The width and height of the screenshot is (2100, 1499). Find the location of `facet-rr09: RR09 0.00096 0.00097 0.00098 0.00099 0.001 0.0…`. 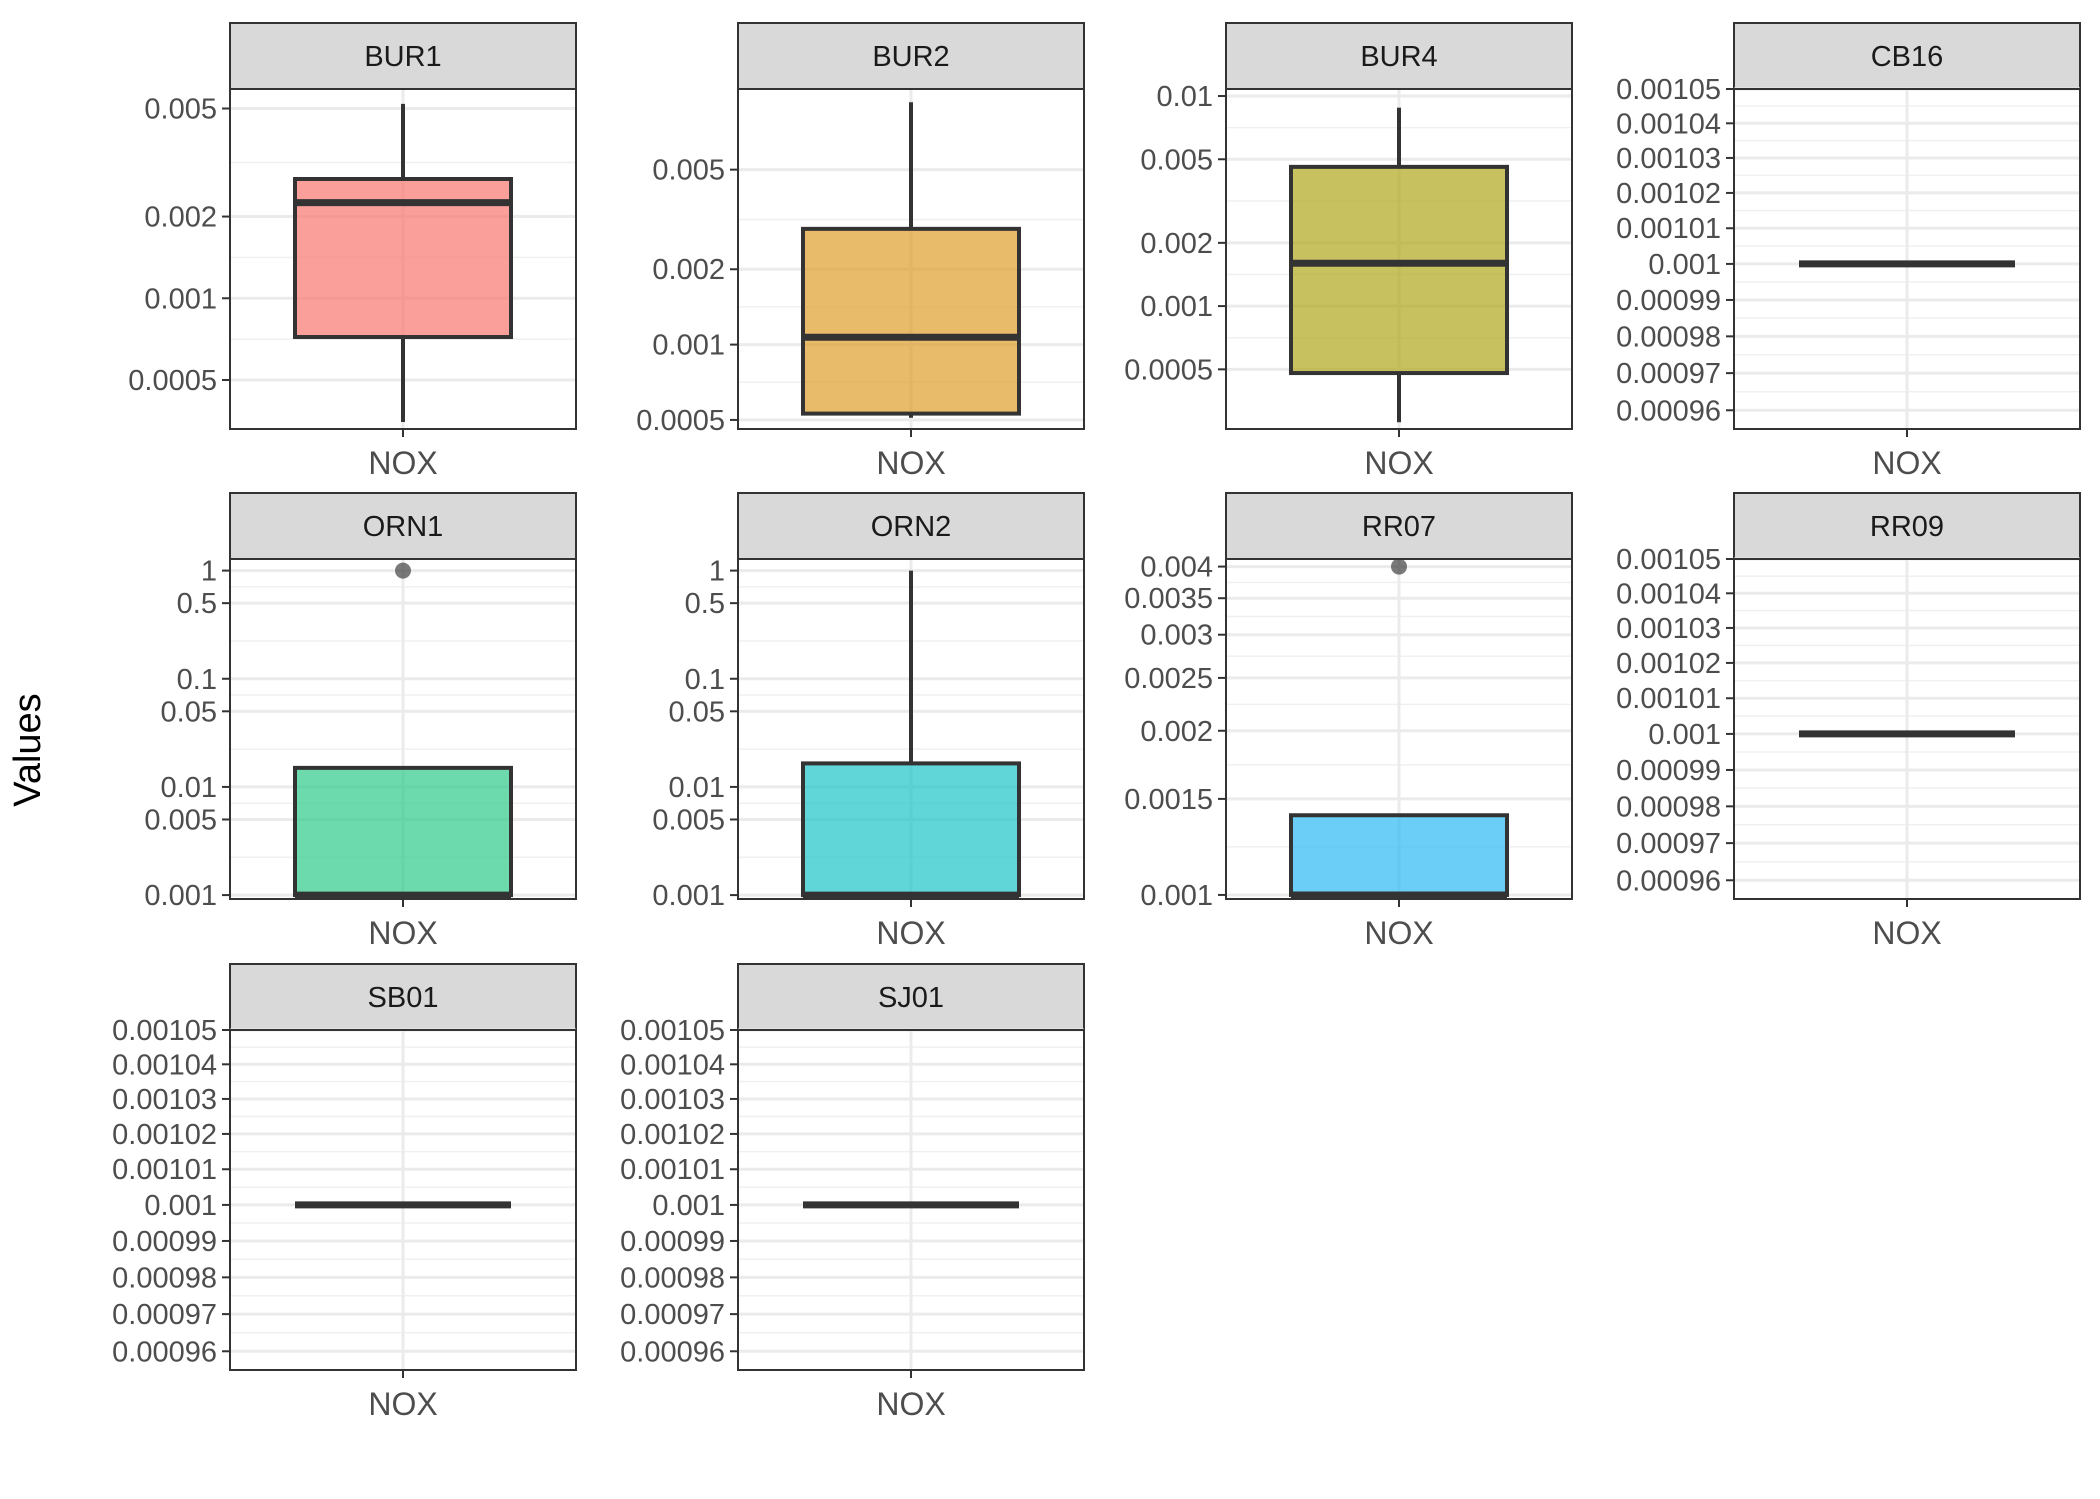

facet-rr09: RR09 0.00096 0.00097 0.00098 0.00099 0.001 0.0… is located at coordinates (1848, 721).